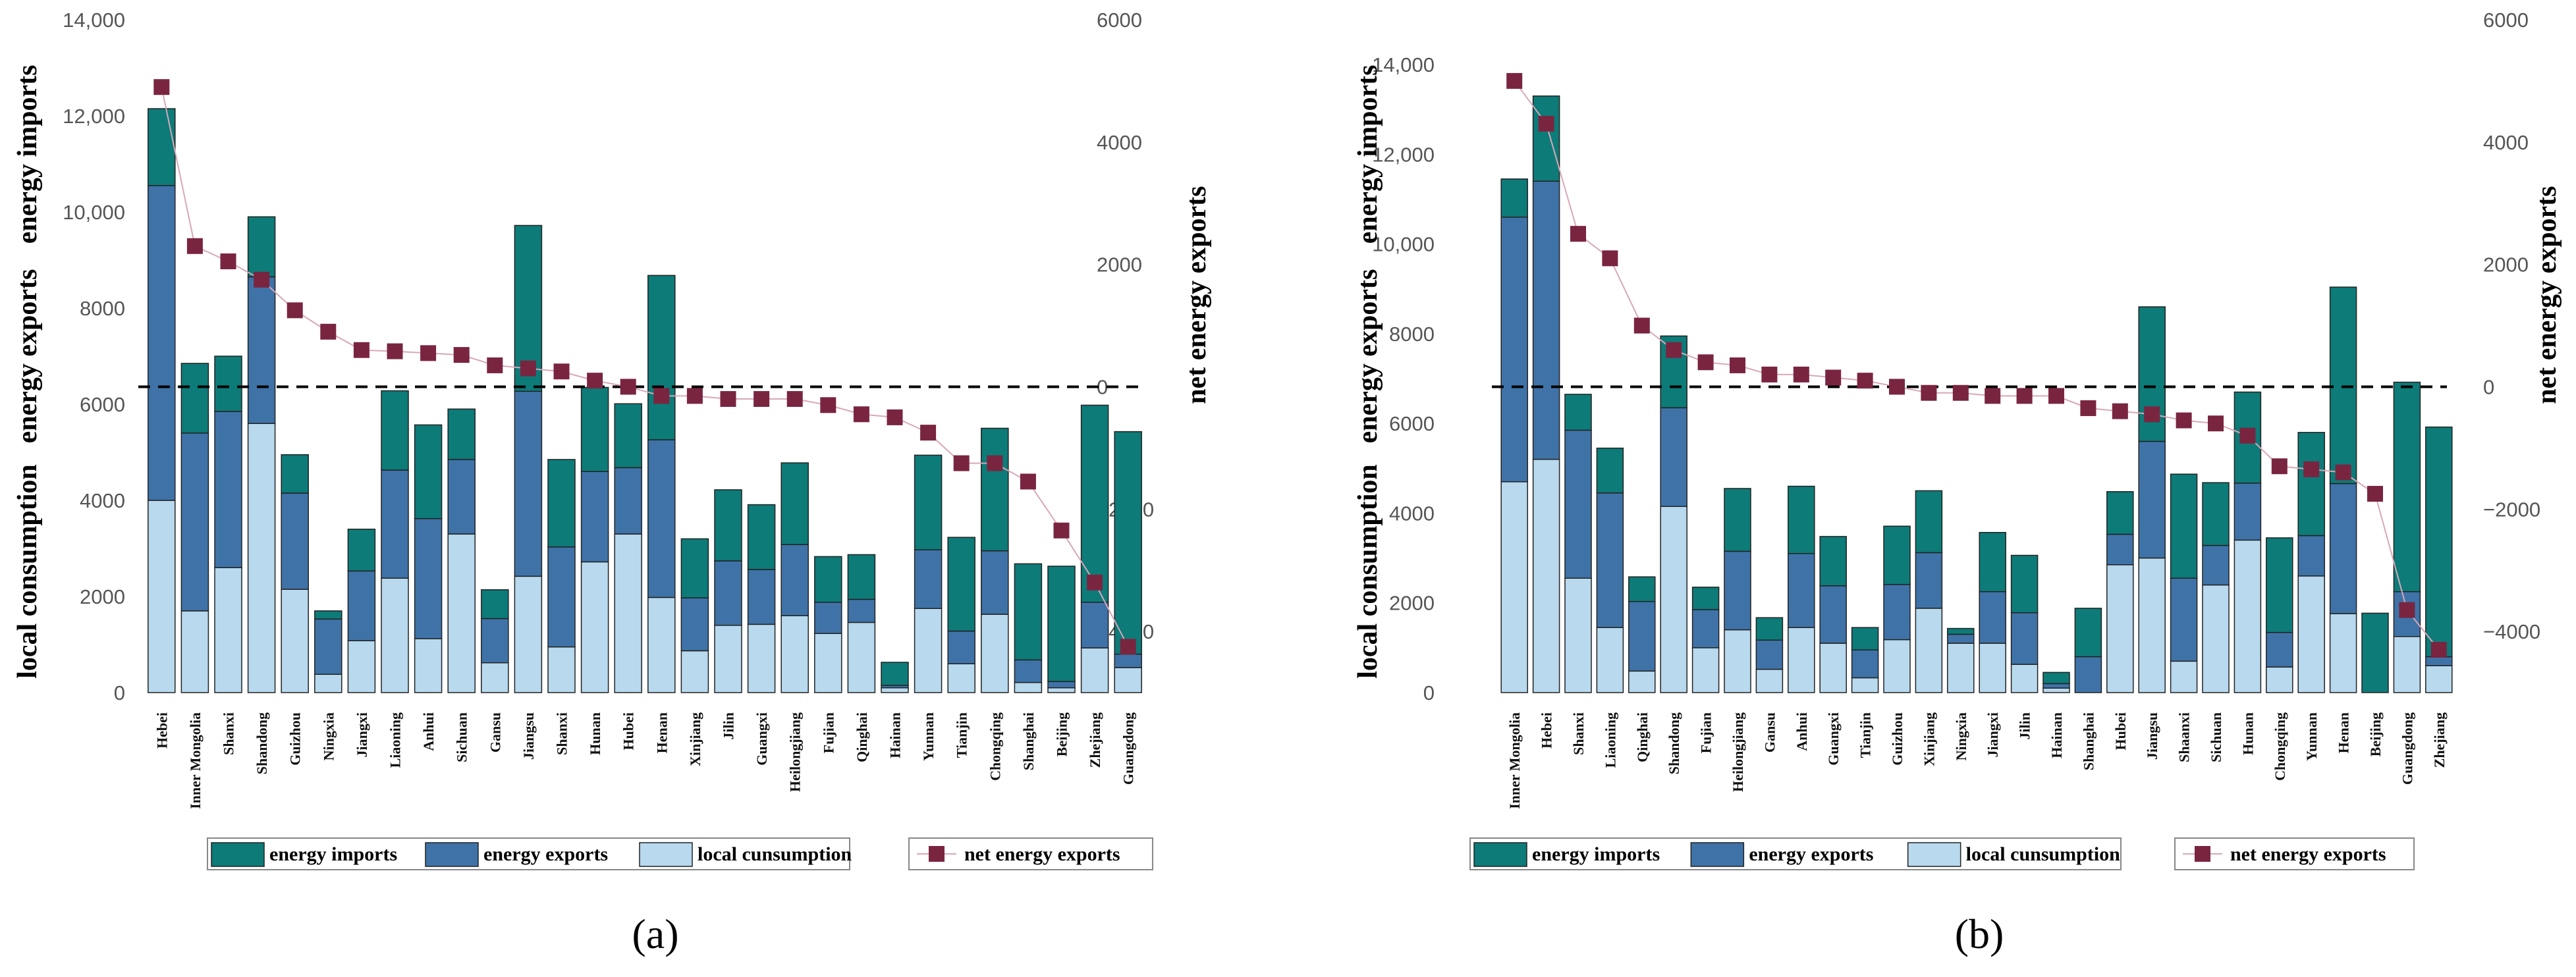  What do you see at coordinates (94, 116) in the screenshot?
I see `left-tick-label: 12,000` at bounding box center [94, 116].